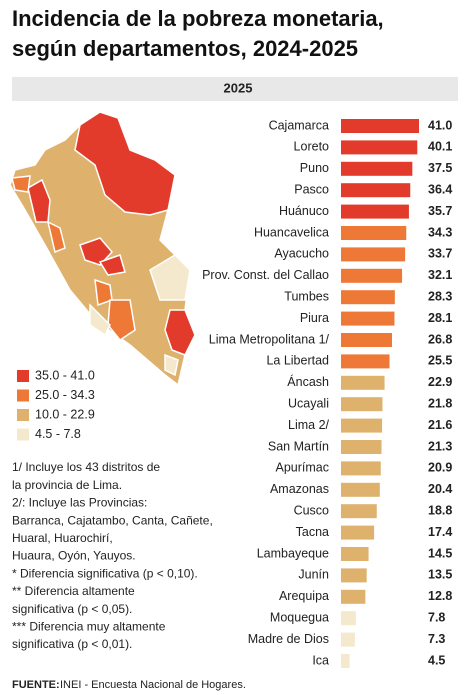 Image resolution: width=469 pixels, height=695 pixels. Describe the element at coordinates (72, 644) in the screenshot. I see `footnote: significativa (p < 0,01).` at that location.